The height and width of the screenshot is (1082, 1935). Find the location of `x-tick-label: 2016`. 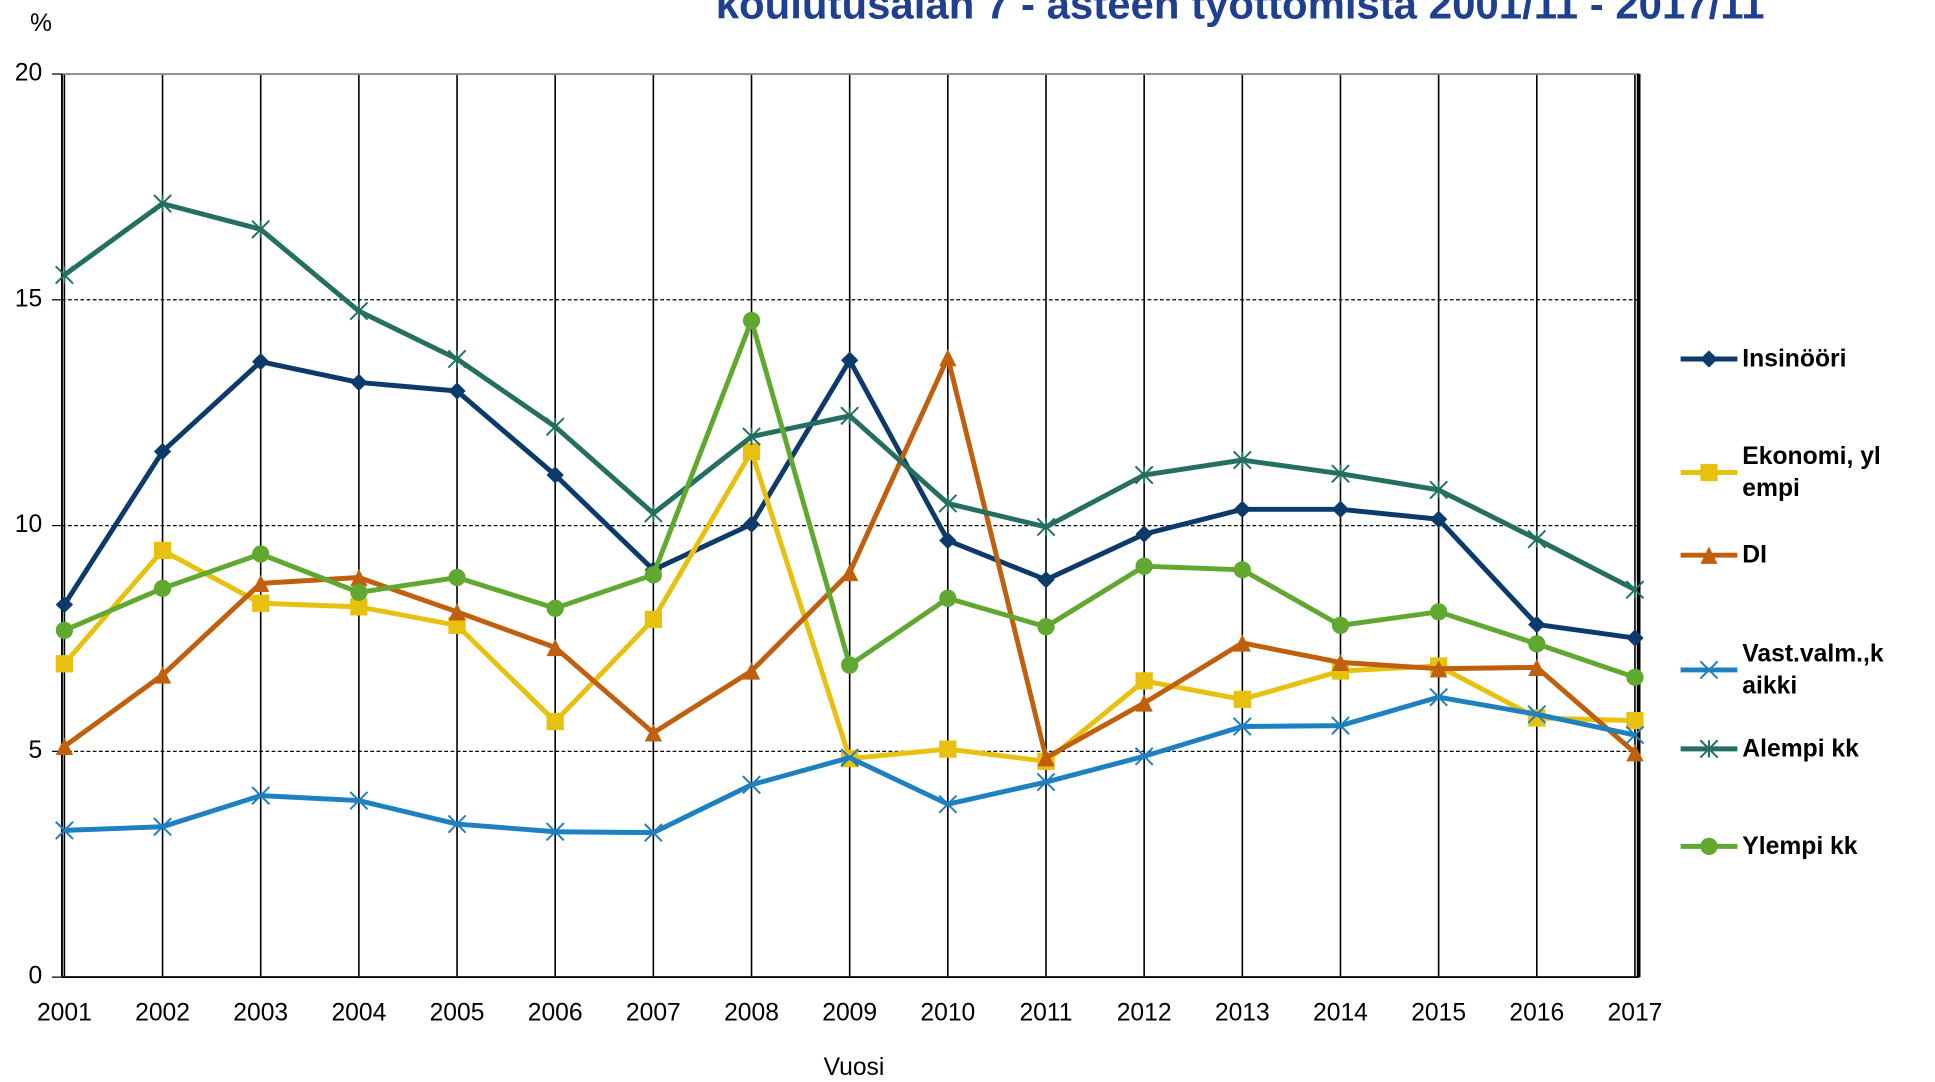

x-tick-label: 2016 is located at coordinates (1536, 1013).